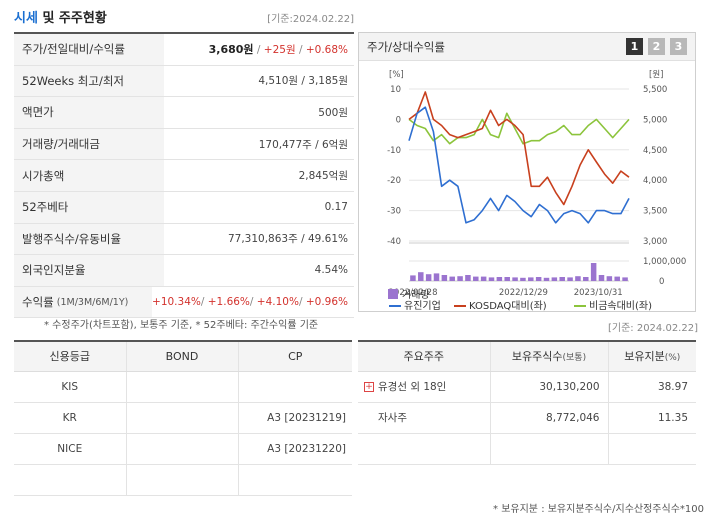  I want to click on row-value: 3,680원 / +25원 / +0.68%, so click(278, 50).